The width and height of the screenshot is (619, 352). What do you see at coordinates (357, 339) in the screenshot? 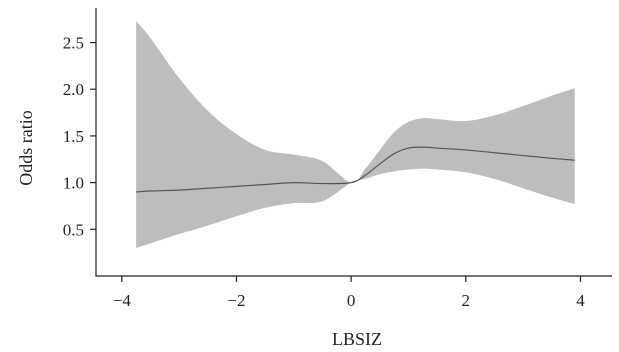
I see `x-axis-title: LBSIZ` at bounding box center [357, 339].